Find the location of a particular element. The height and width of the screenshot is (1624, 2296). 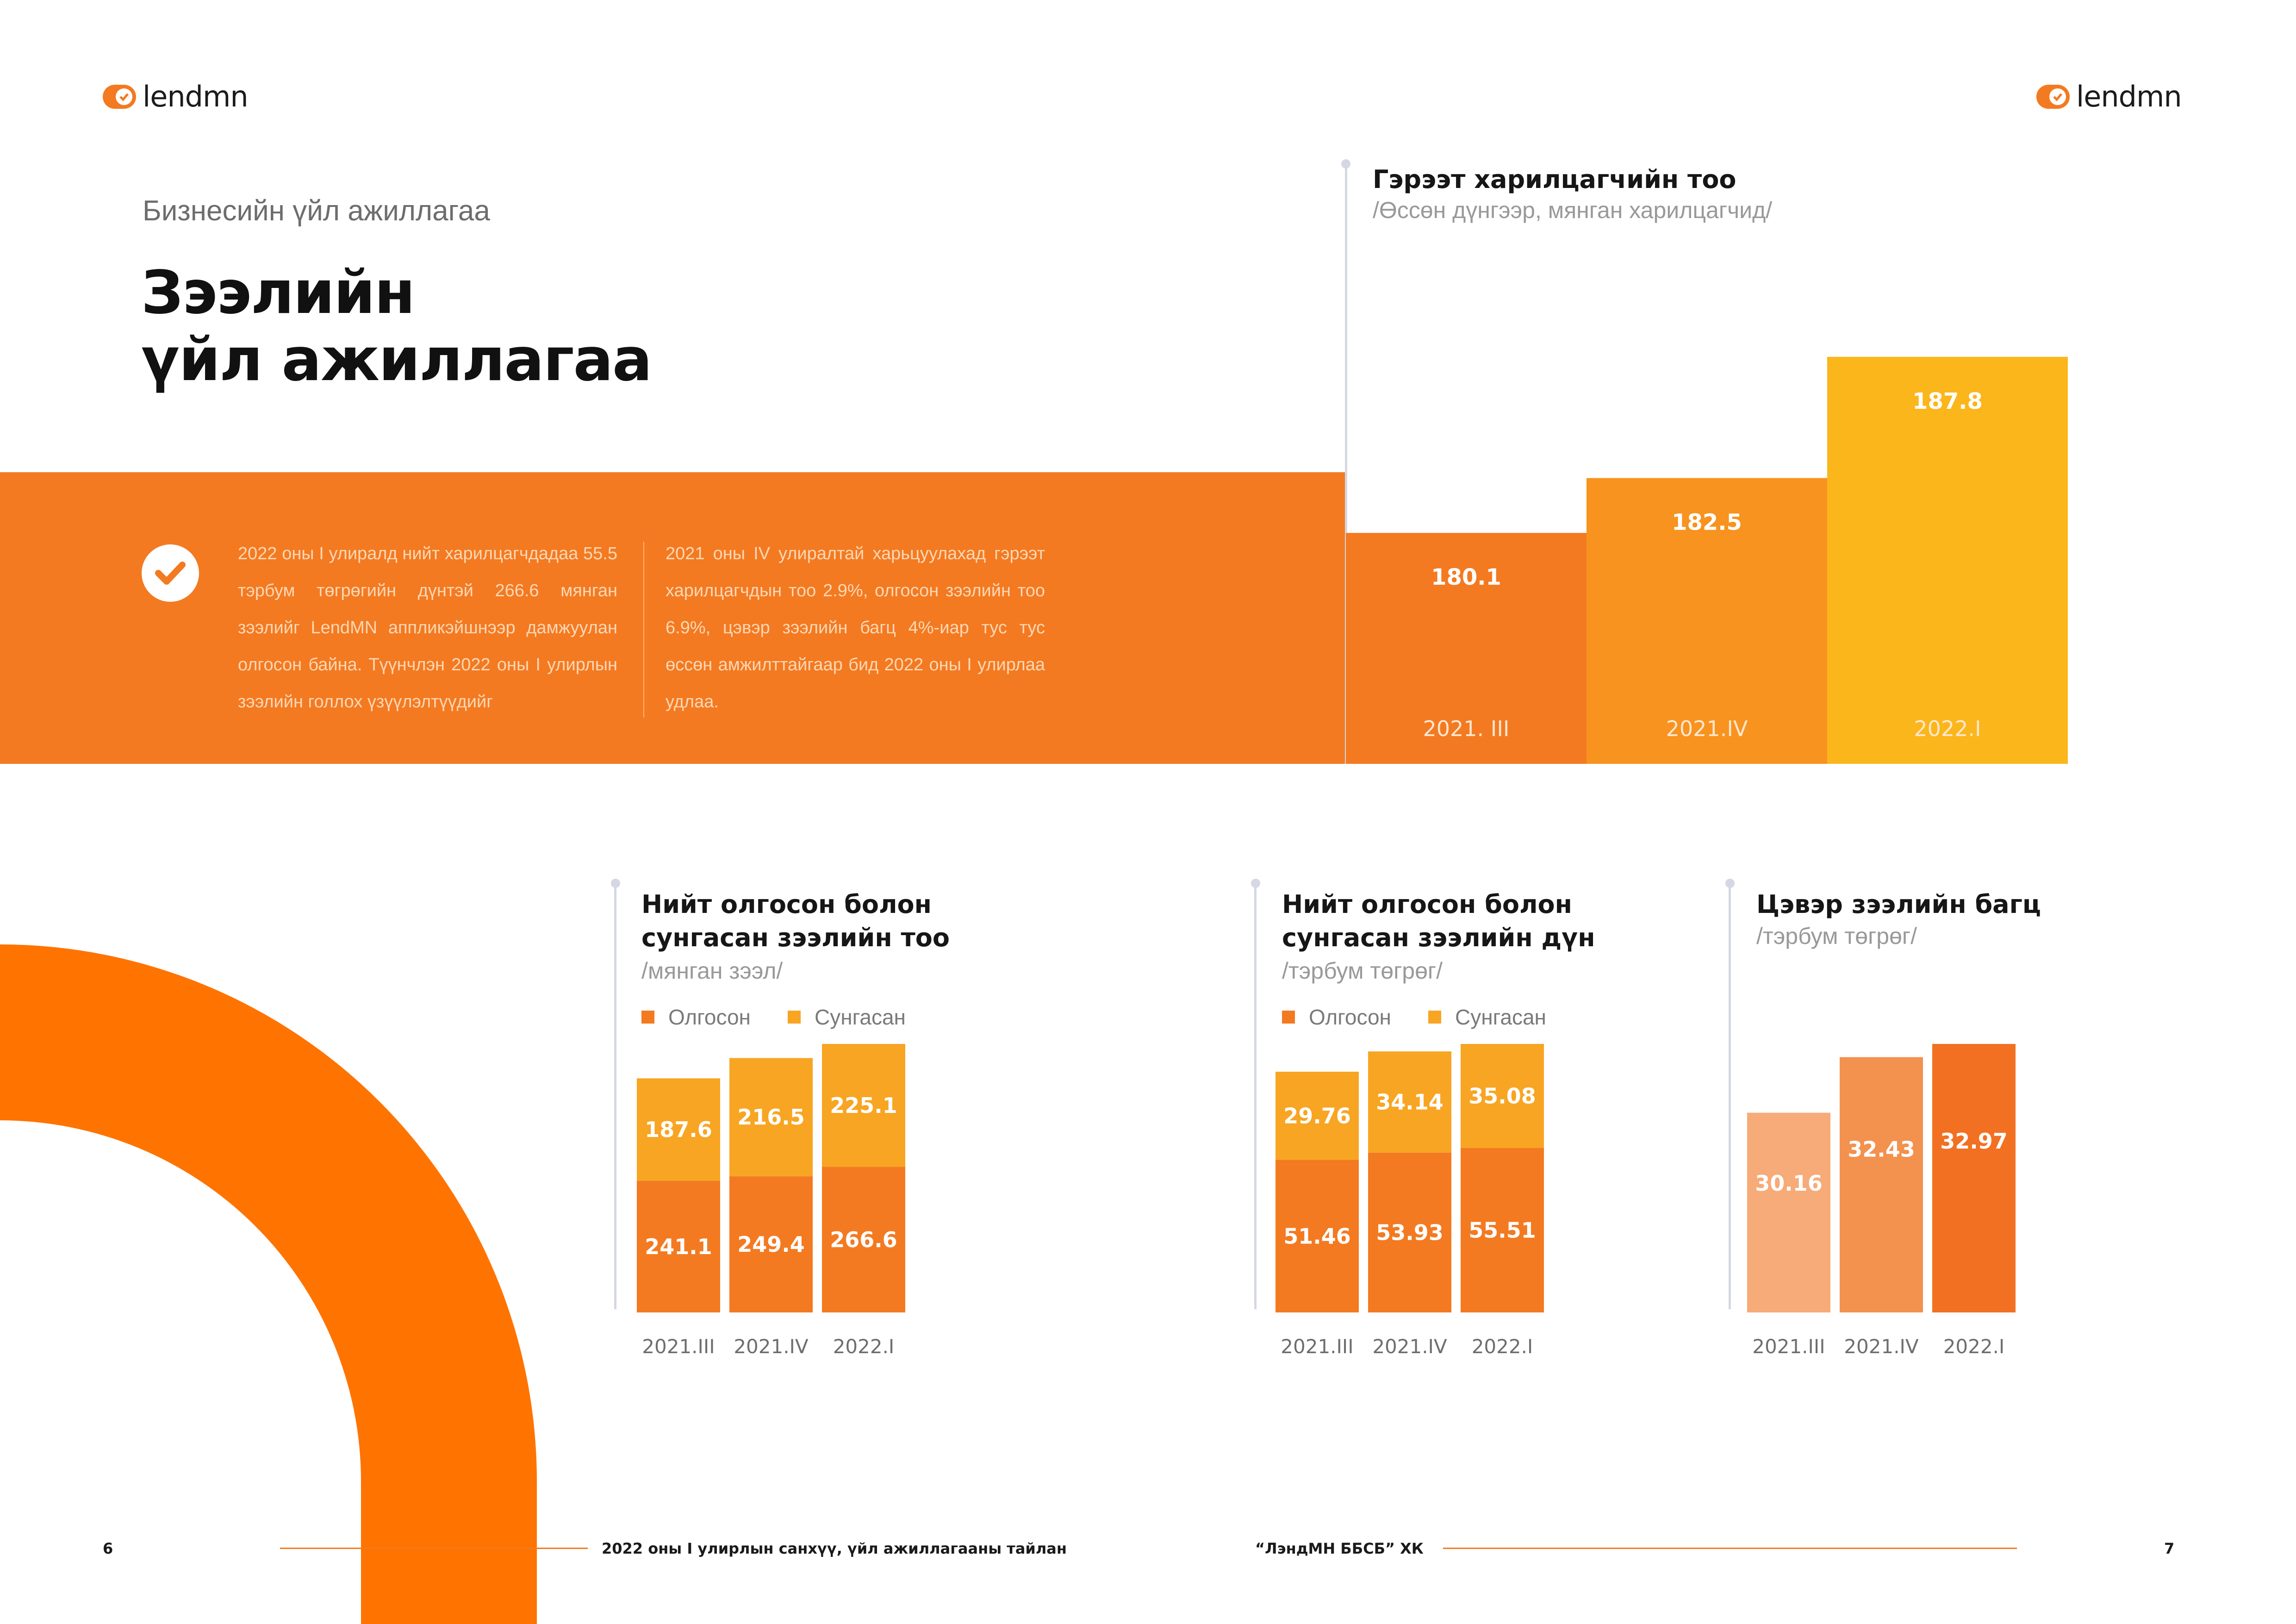

chart2-legend: Олгосон Сунгасан is located at coordinates (773, 1017).